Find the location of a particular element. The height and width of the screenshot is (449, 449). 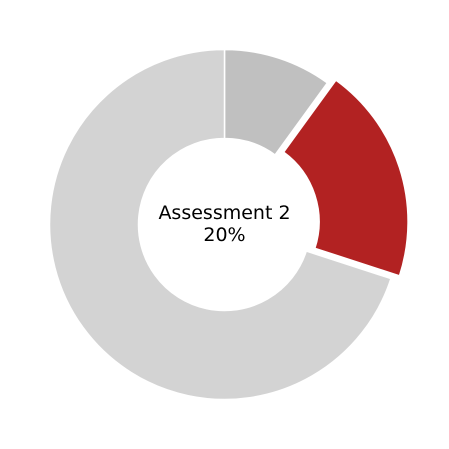

center-value: 20% is located at coordinates (224, 235).